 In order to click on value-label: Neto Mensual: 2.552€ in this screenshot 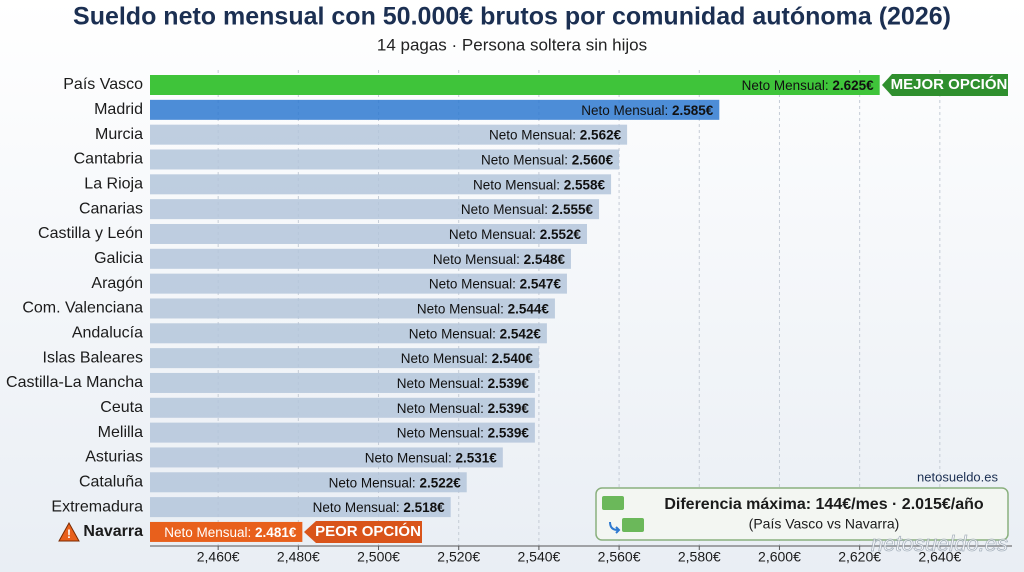, I will do `click(515, 234)`.